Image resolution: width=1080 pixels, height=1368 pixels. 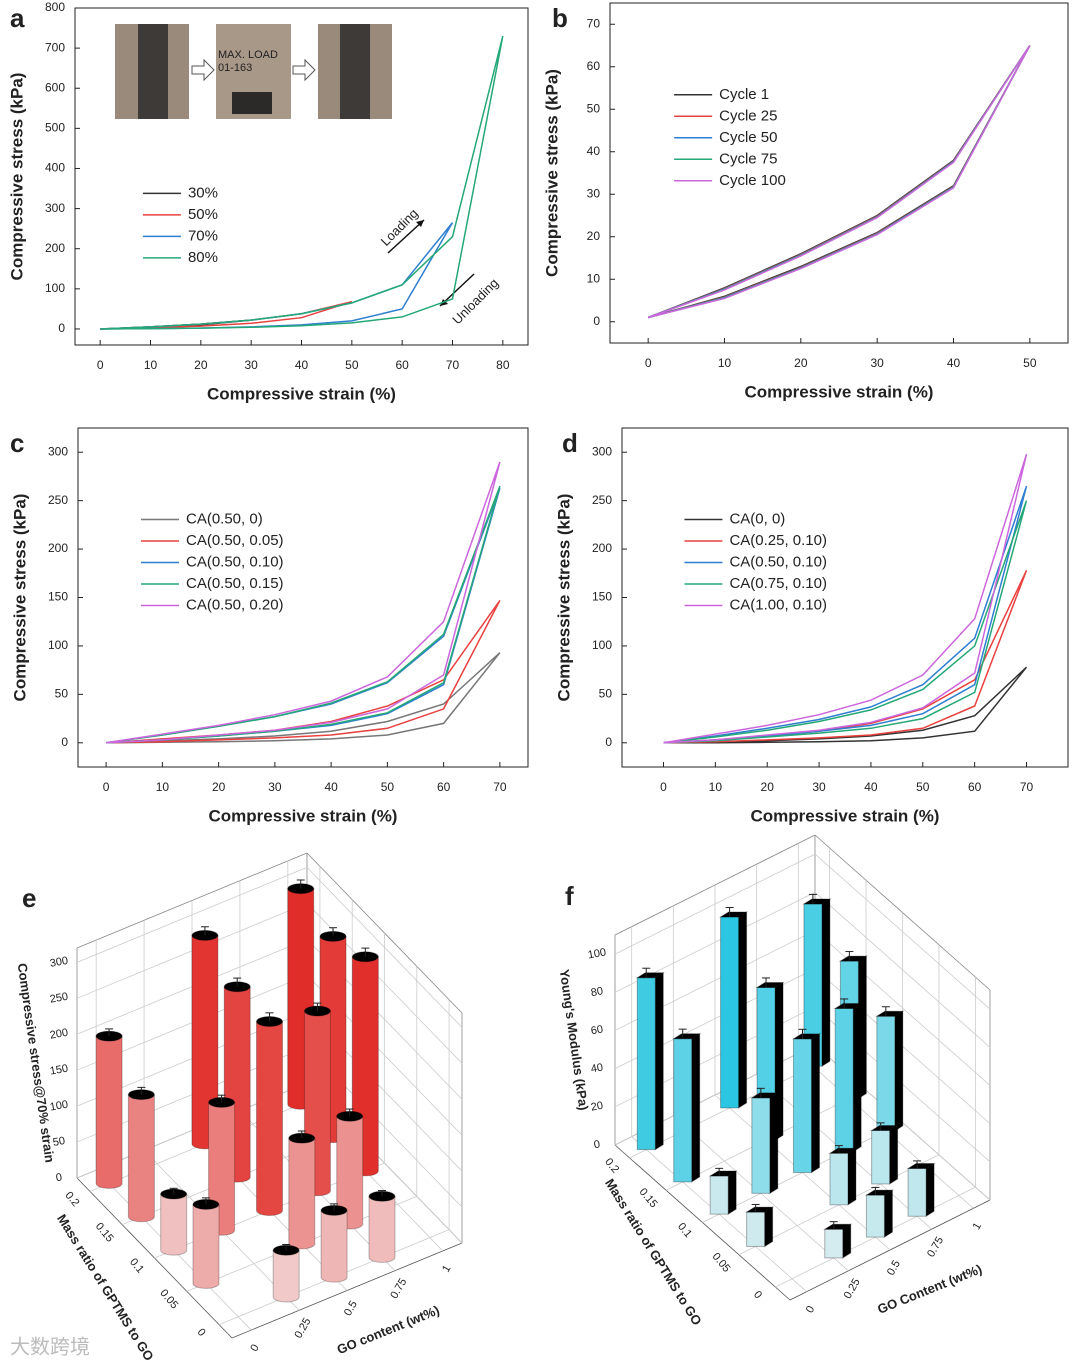 What do you see at coordinates (420, 223) in the screenshot?
I see `arrow-head` at bounding box center [420, 223].